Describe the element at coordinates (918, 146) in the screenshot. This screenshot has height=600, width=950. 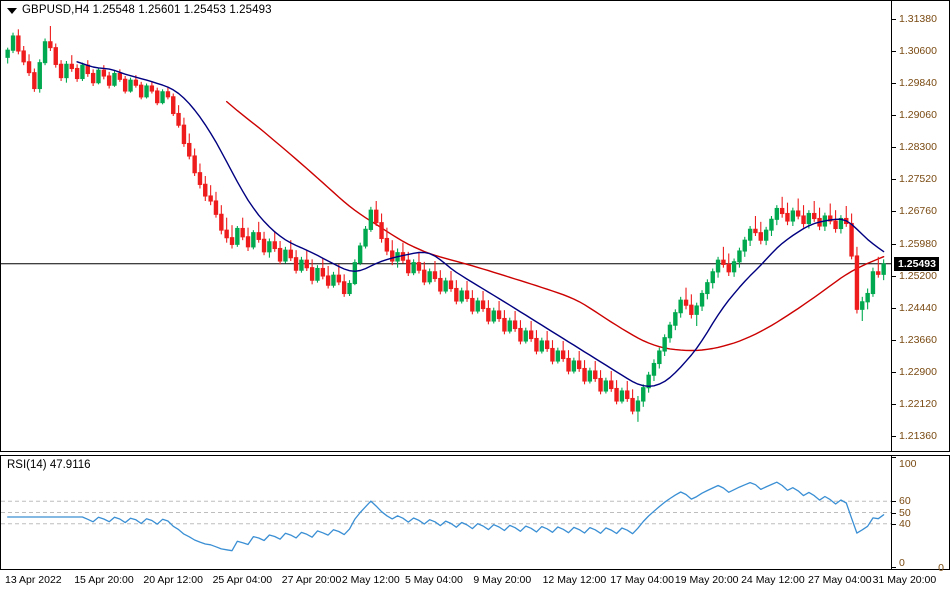
I see `price-axis-label: 1.28300` at that location.